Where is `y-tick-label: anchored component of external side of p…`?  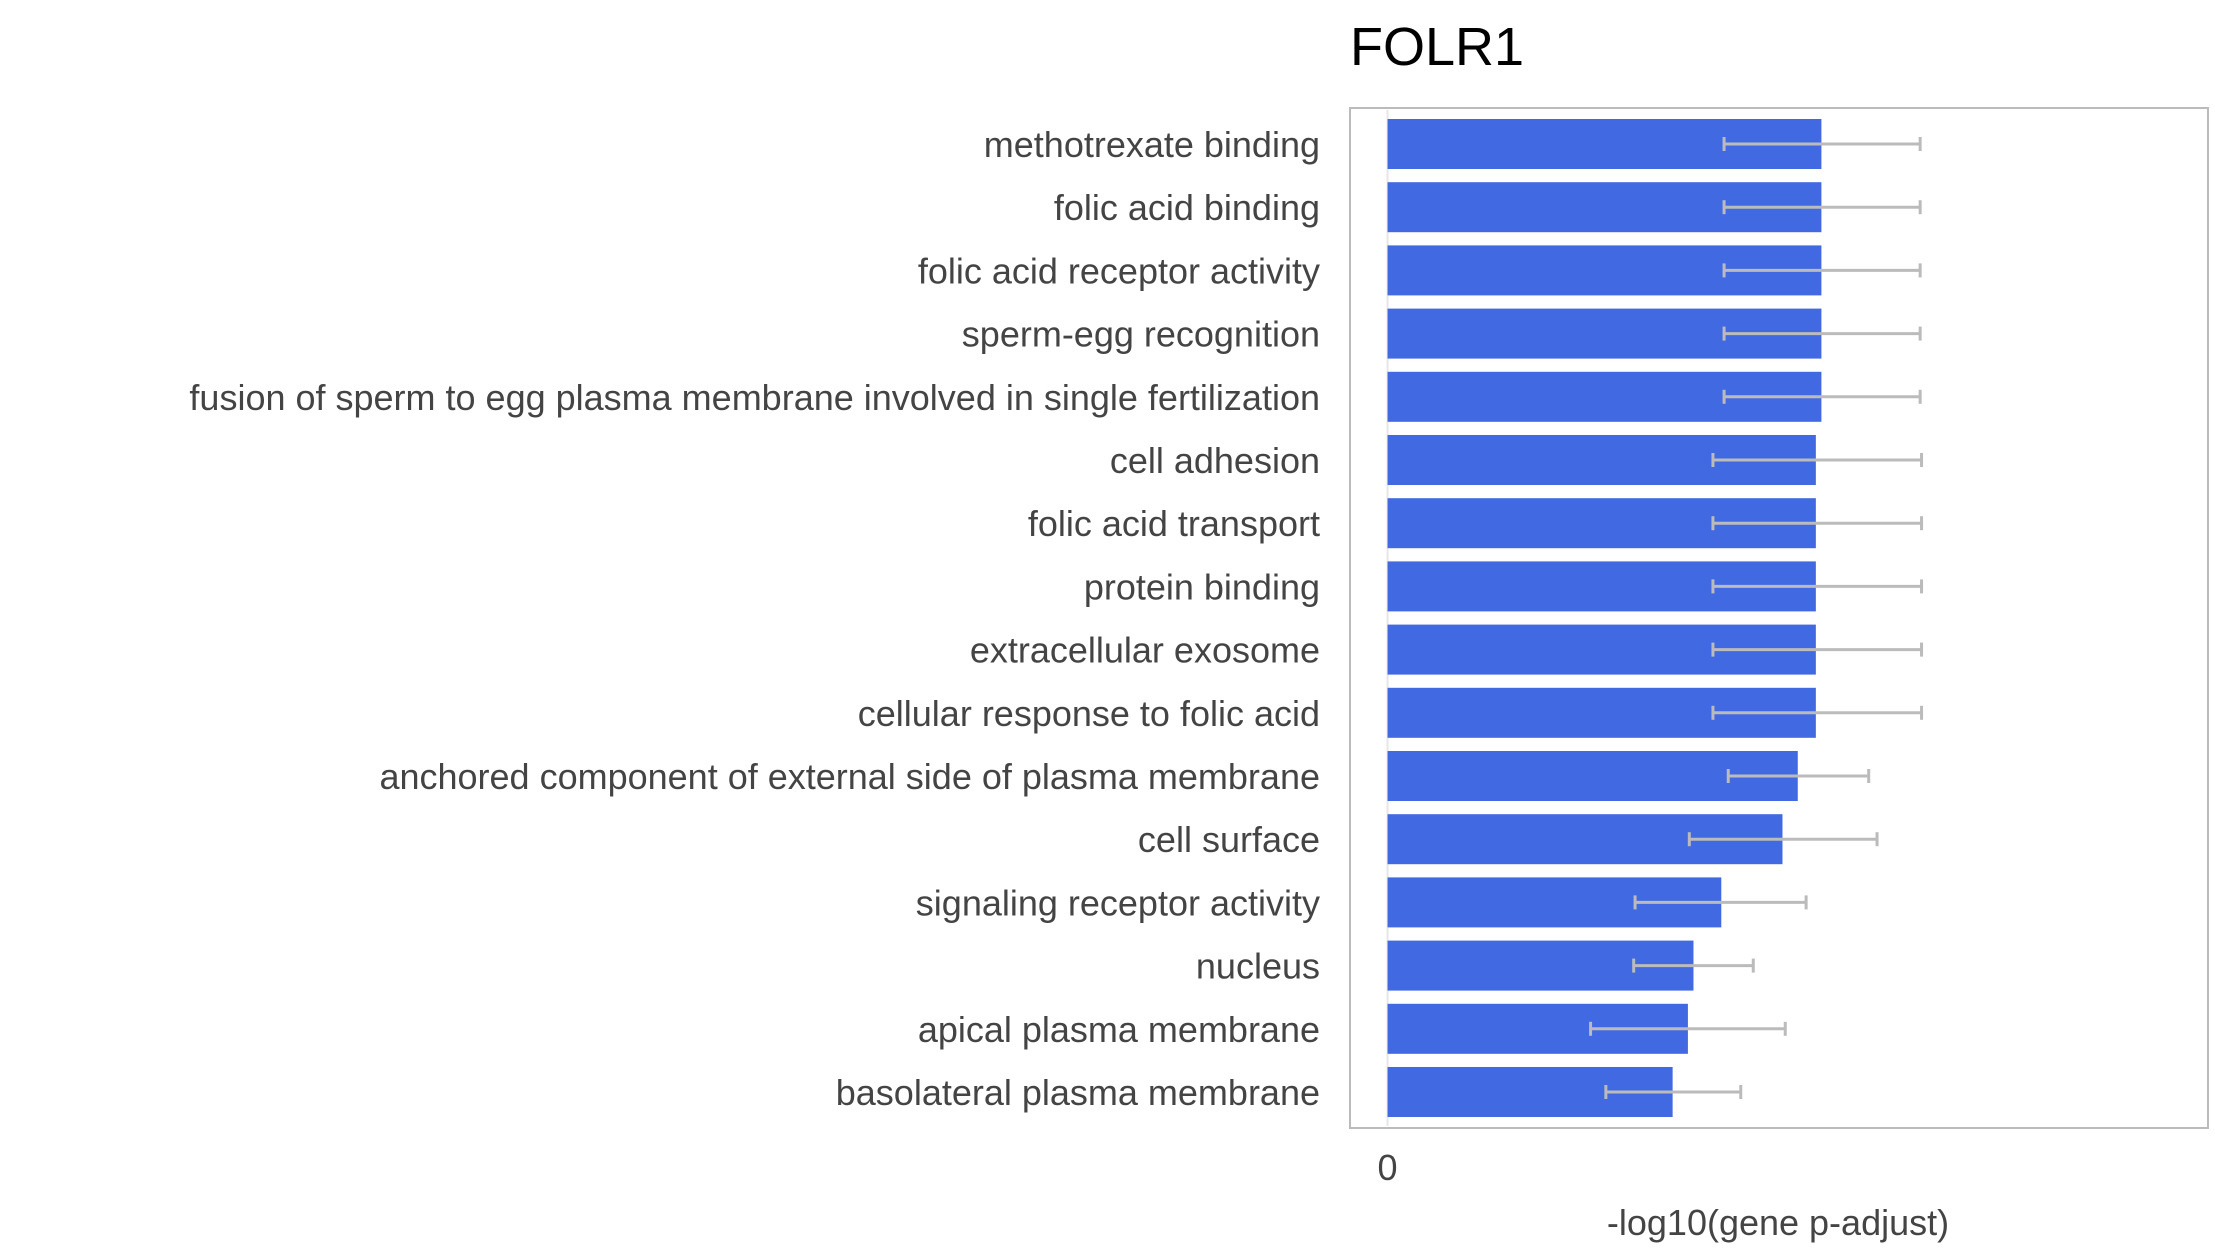
y-tick-label: anchored component of external side of p… is located at coordinates (849, 776).